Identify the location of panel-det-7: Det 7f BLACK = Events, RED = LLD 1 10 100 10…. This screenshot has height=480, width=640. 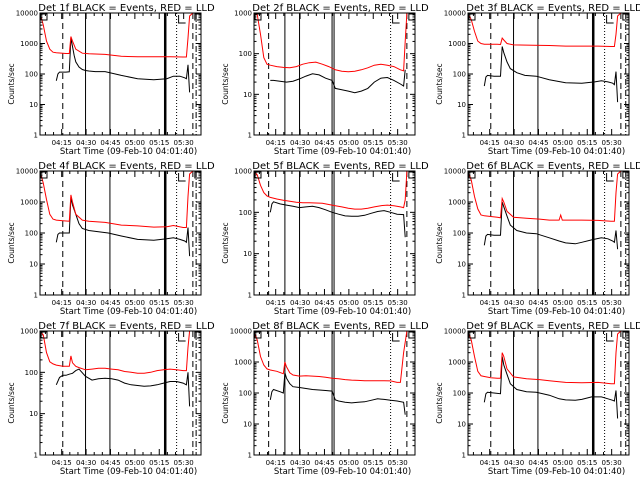
(111, 399).